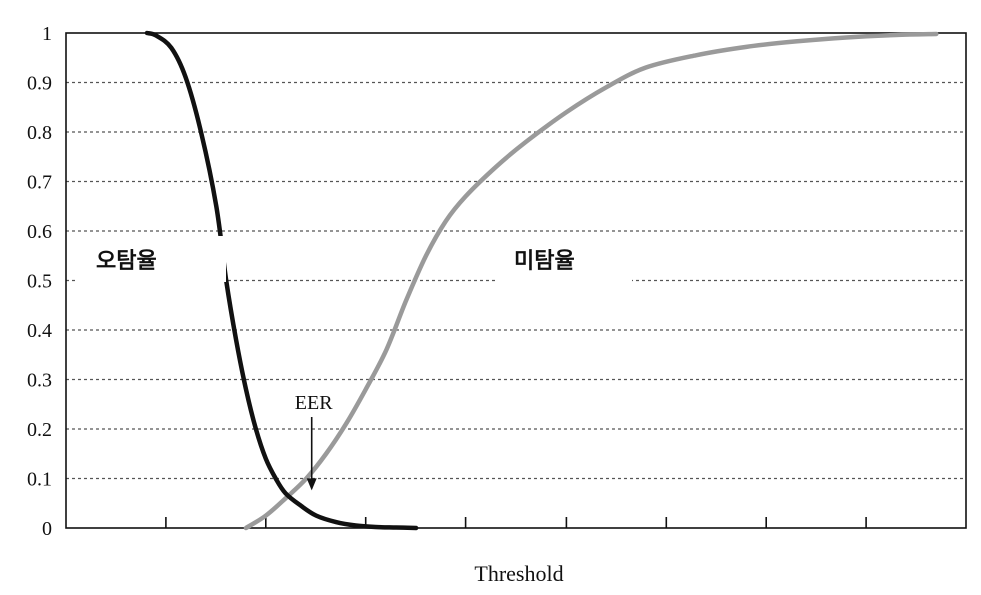 The height and width of the screenshot is (595, 981). Describe the element at coordinates (314, 403) in the screenshot. I see `eer-label: EER` at that location.